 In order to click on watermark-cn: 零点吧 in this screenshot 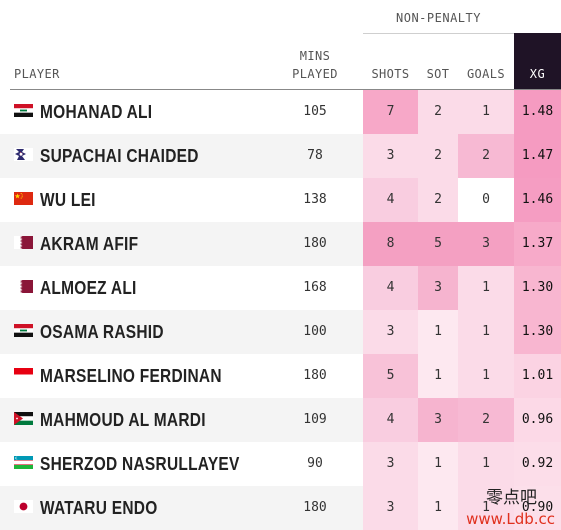, I will do `click(511, 498)`.